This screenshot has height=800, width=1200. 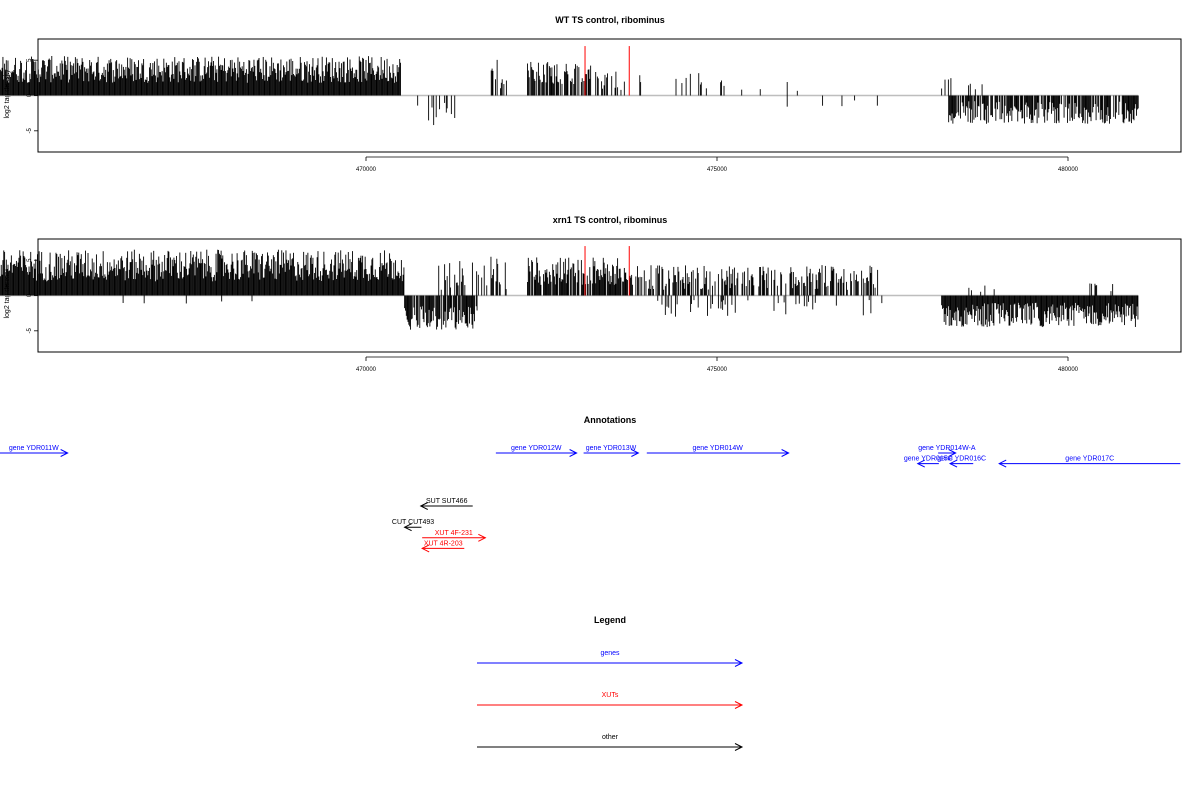 I want to click on feature-arrow: gene YDR013W, so click(x=611, y=451).